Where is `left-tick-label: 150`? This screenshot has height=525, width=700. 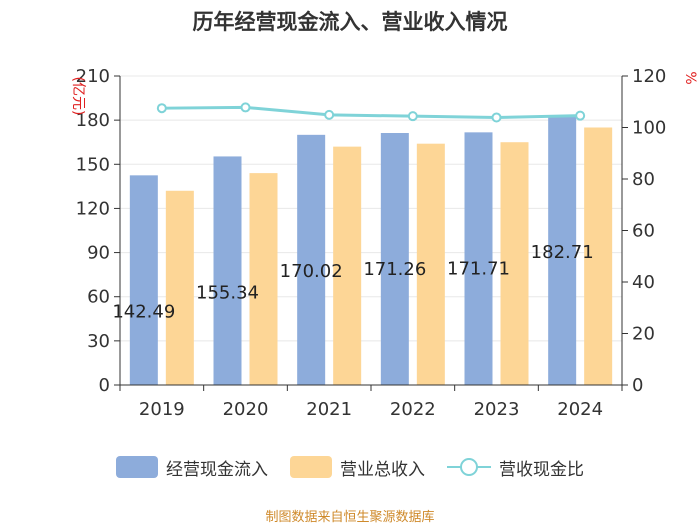
left-tick-label: 150 is located at coordinates (93, 164).